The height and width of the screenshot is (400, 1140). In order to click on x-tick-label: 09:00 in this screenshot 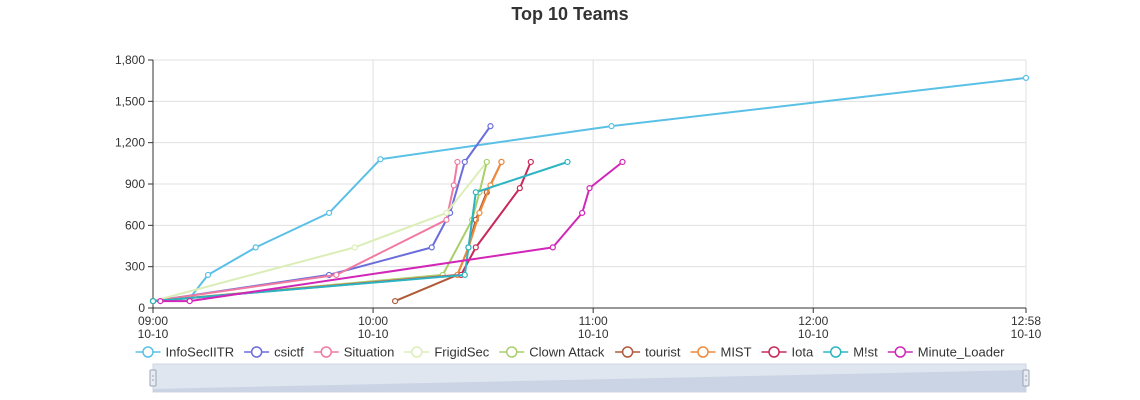, I will do `click(153, 321)`.